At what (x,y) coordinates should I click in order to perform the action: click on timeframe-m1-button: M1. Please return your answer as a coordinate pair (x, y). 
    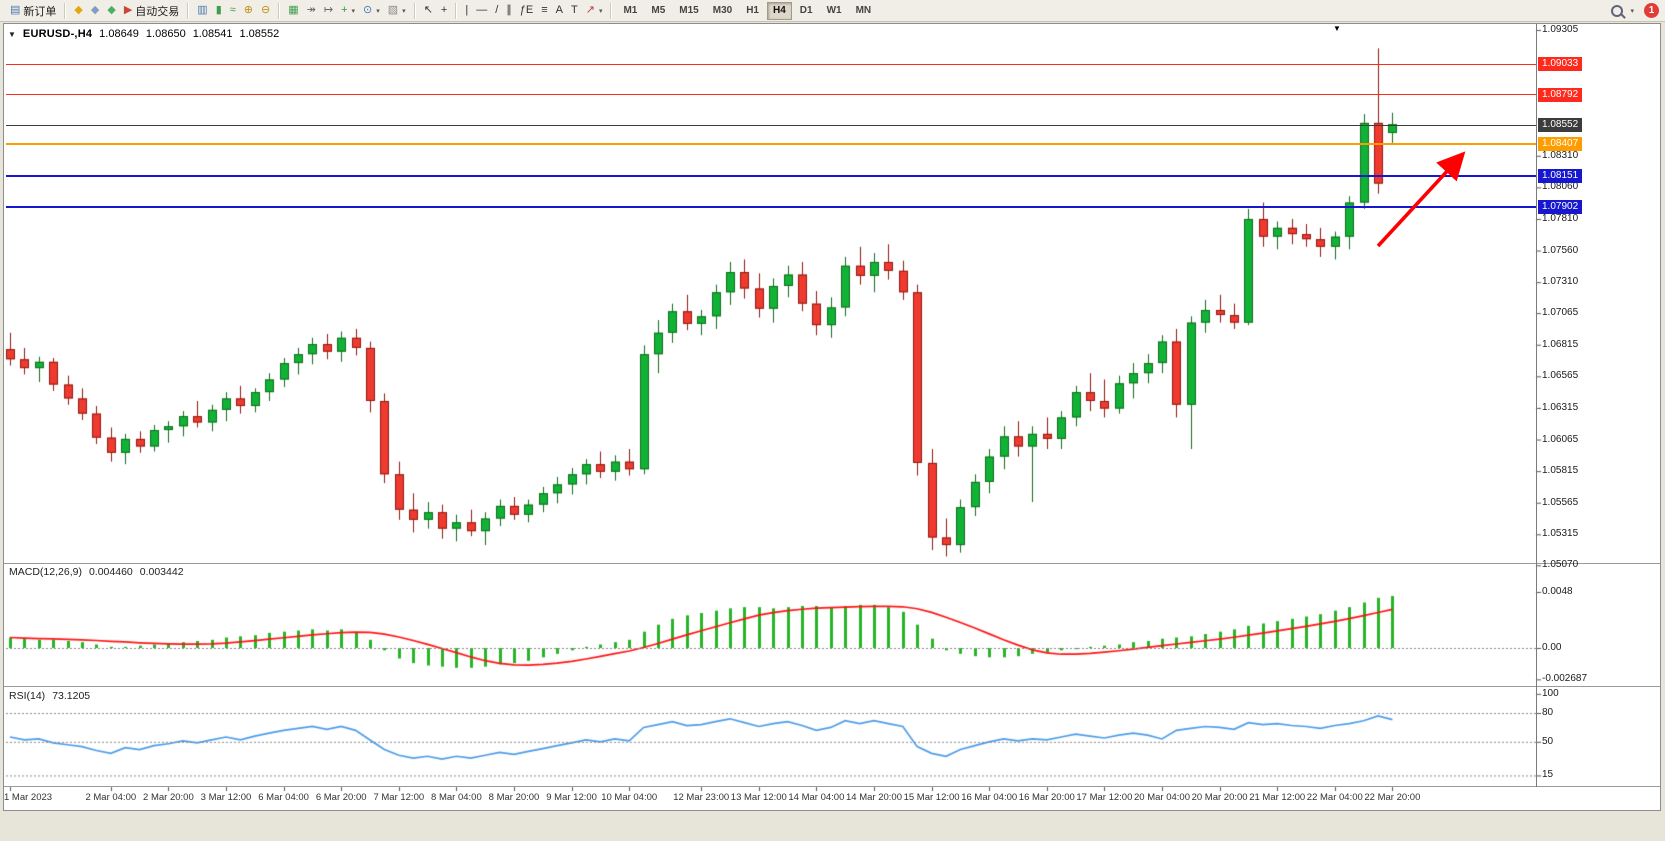
    Looking at the image, I should click on (630, 11).